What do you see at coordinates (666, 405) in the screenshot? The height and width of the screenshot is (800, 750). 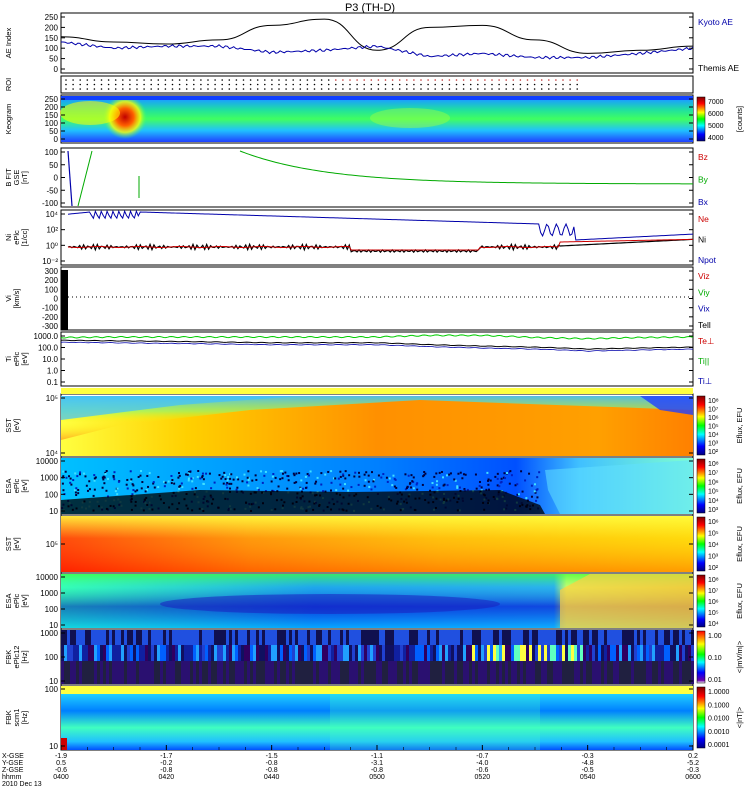 I see `sst-e-blue-corner` at bounding box center [666, 405].